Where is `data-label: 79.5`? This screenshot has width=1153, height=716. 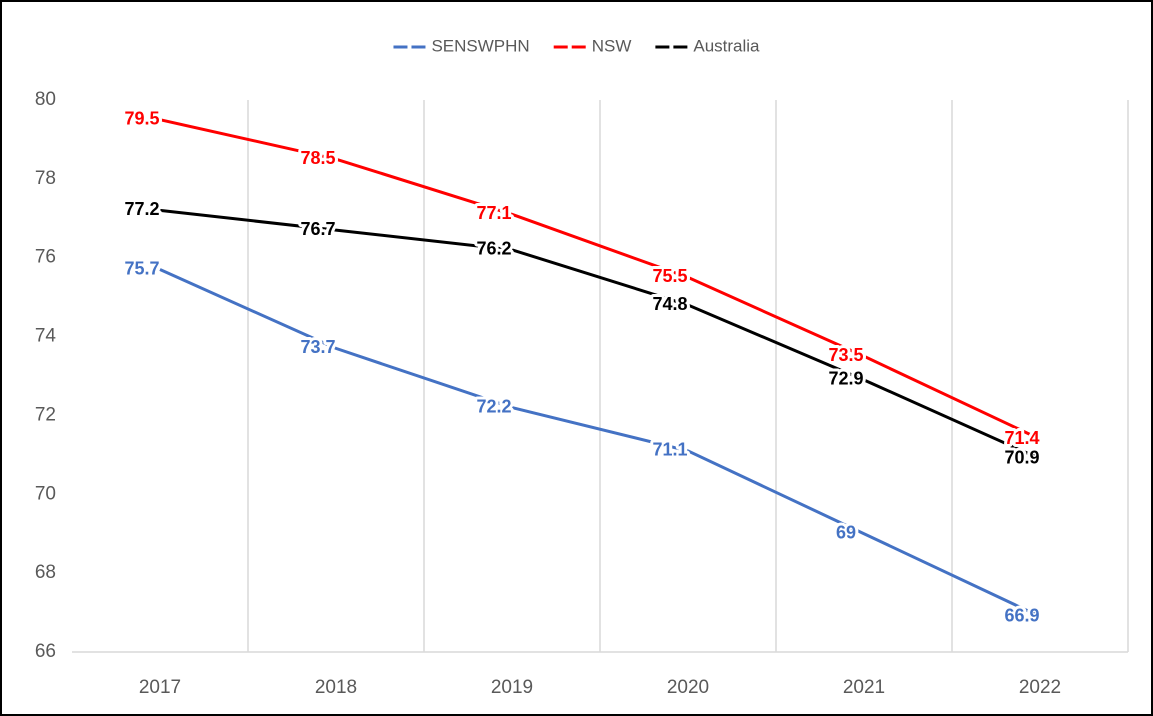
data-label: 79.5 is located at coordinates (141, 118).